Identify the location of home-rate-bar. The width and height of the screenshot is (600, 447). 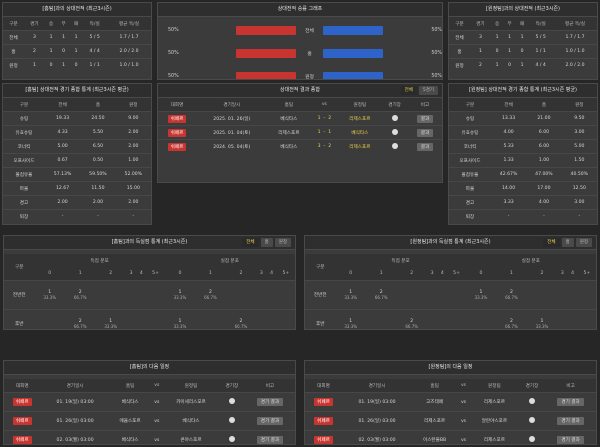
(265, 53).